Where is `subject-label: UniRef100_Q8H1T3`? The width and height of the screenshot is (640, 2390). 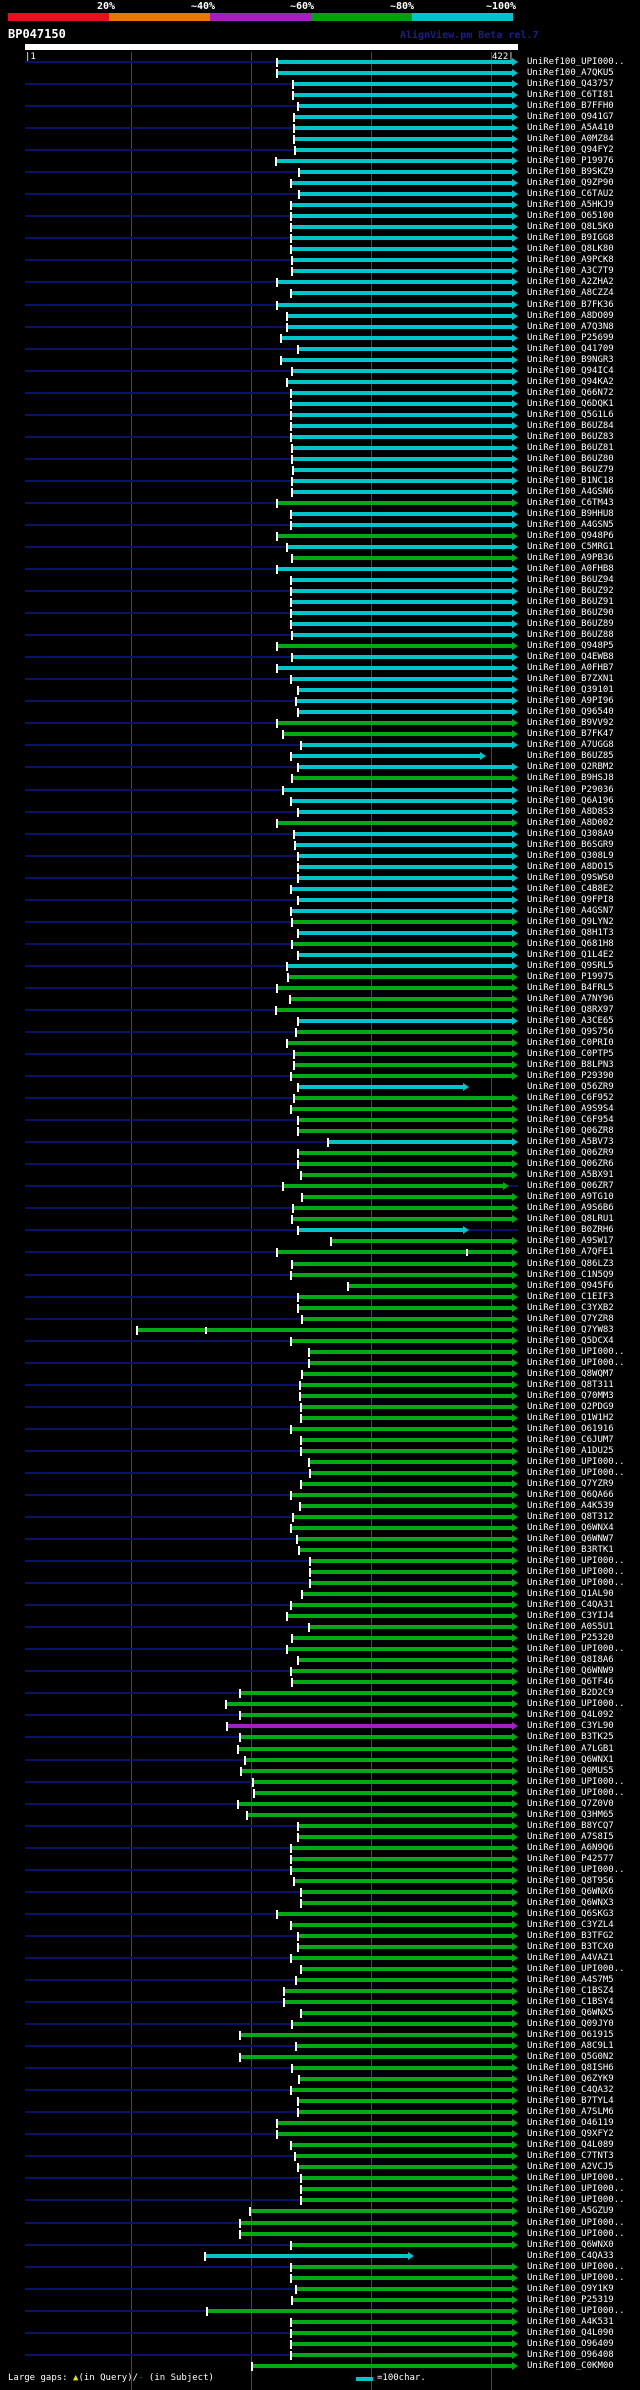
subject-label: UniRef100_Q8H1T3 is located at coordinates (570, 933).